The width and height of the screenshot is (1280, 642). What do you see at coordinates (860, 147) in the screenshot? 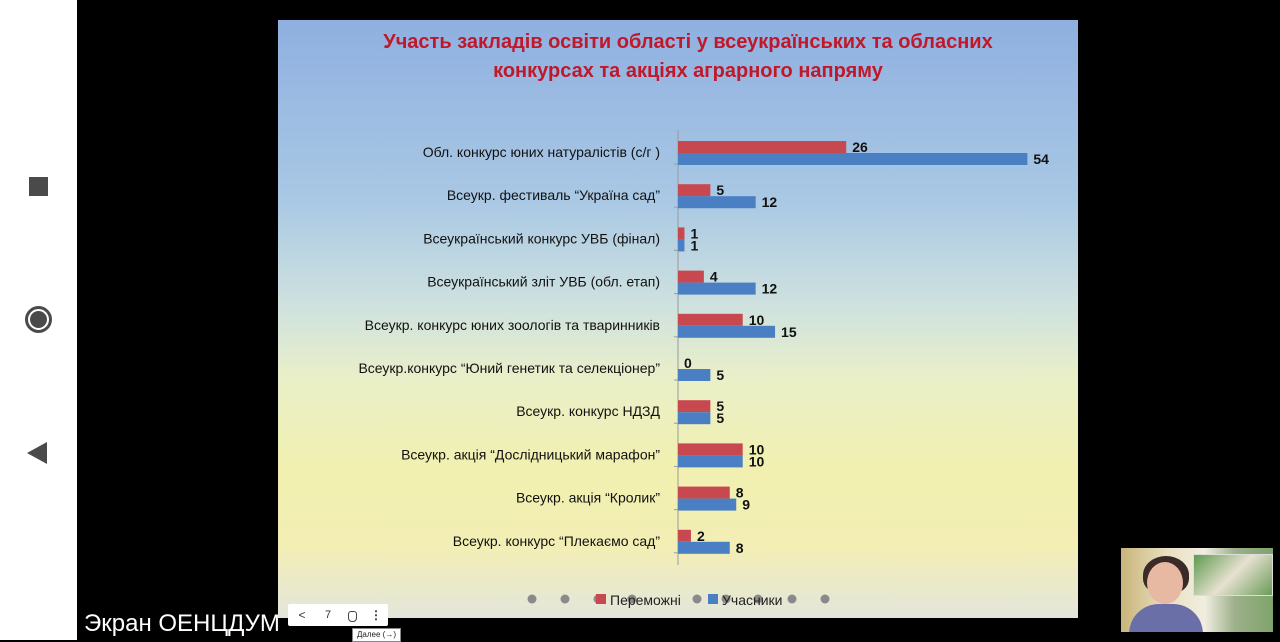
I see `data-label: 26` at bounding box center [860, 147].